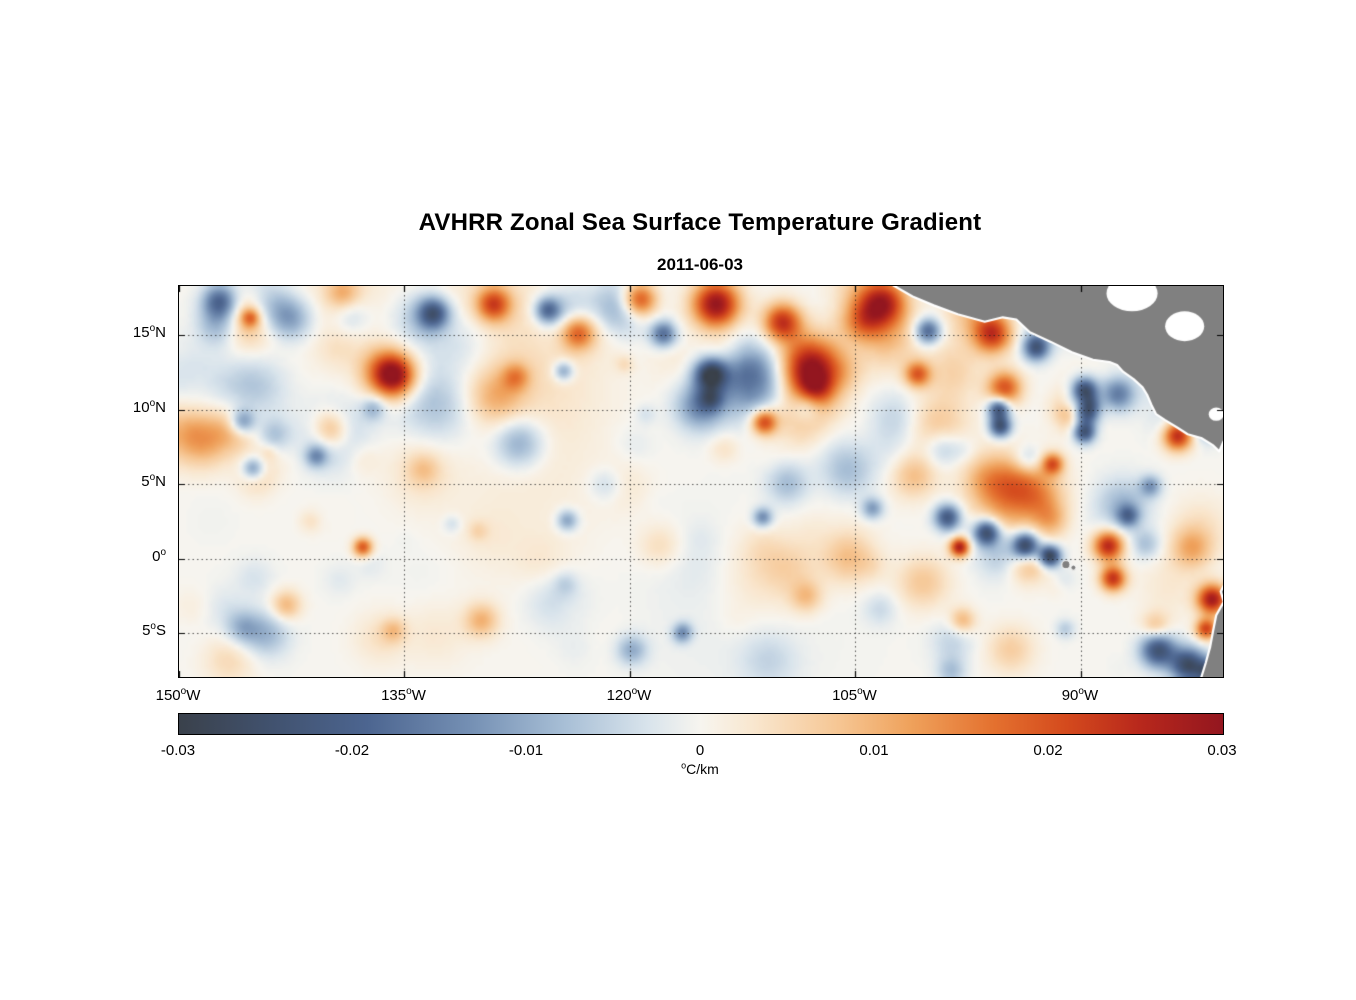  Describe the element at coordinates (854, 695) in the screenshot. I see `axis-tick-label: 105oW` at that location.